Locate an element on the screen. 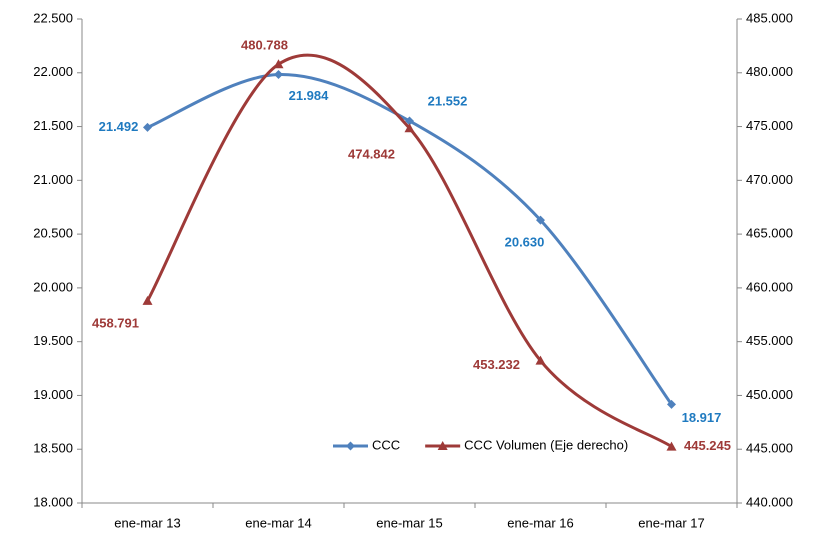  data-label: 21.492 is located at coordinates (119, 126).